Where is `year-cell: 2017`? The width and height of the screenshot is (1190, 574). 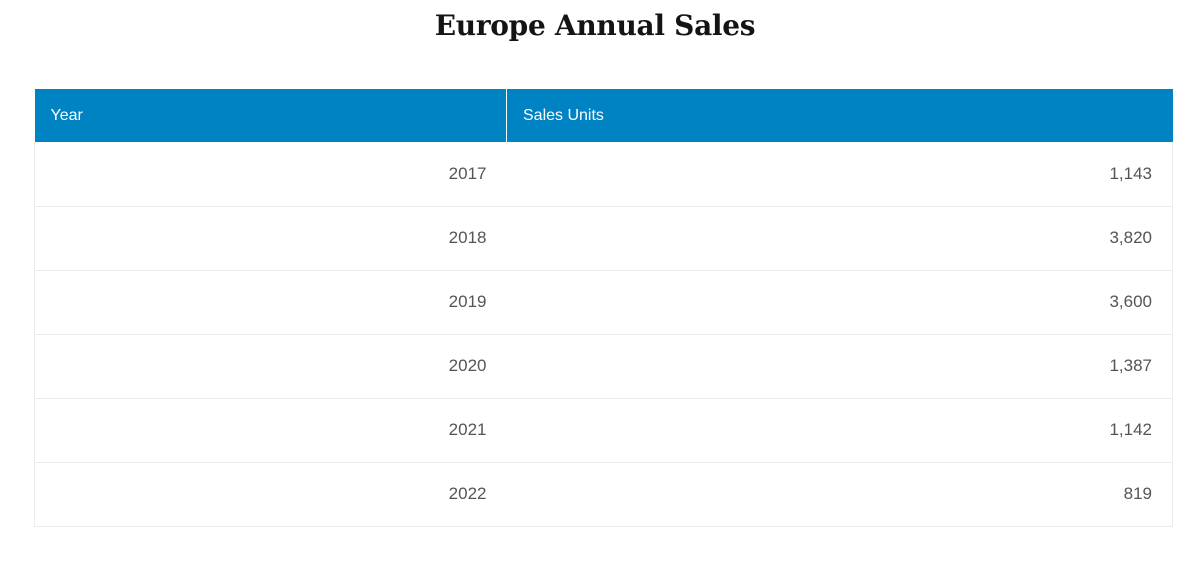 year-cell: 2017 is located at coordinates (270, 174).